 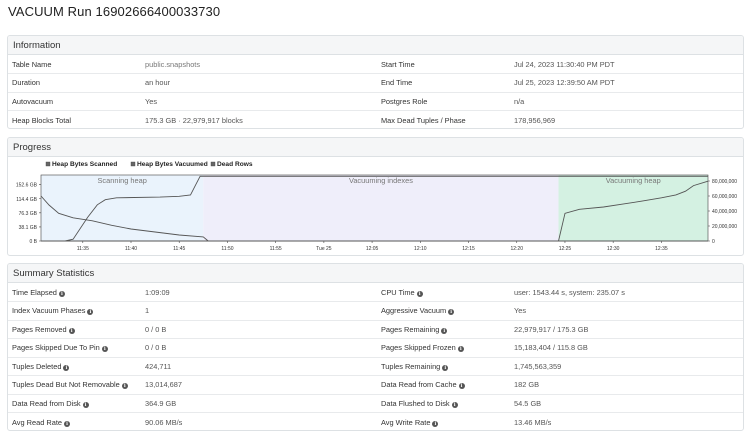 I want to click on info-key: Start Time, so click(x=443, y=64).